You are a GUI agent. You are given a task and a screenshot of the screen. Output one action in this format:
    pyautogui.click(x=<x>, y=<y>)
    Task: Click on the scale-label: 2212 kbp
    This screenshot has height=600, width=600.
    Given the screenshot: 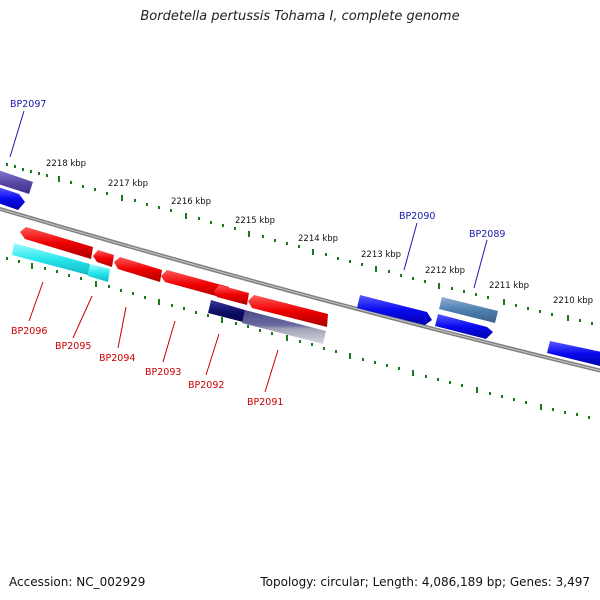 What is the action you would take?
    pyautogui.click(x=445, y=271)
    